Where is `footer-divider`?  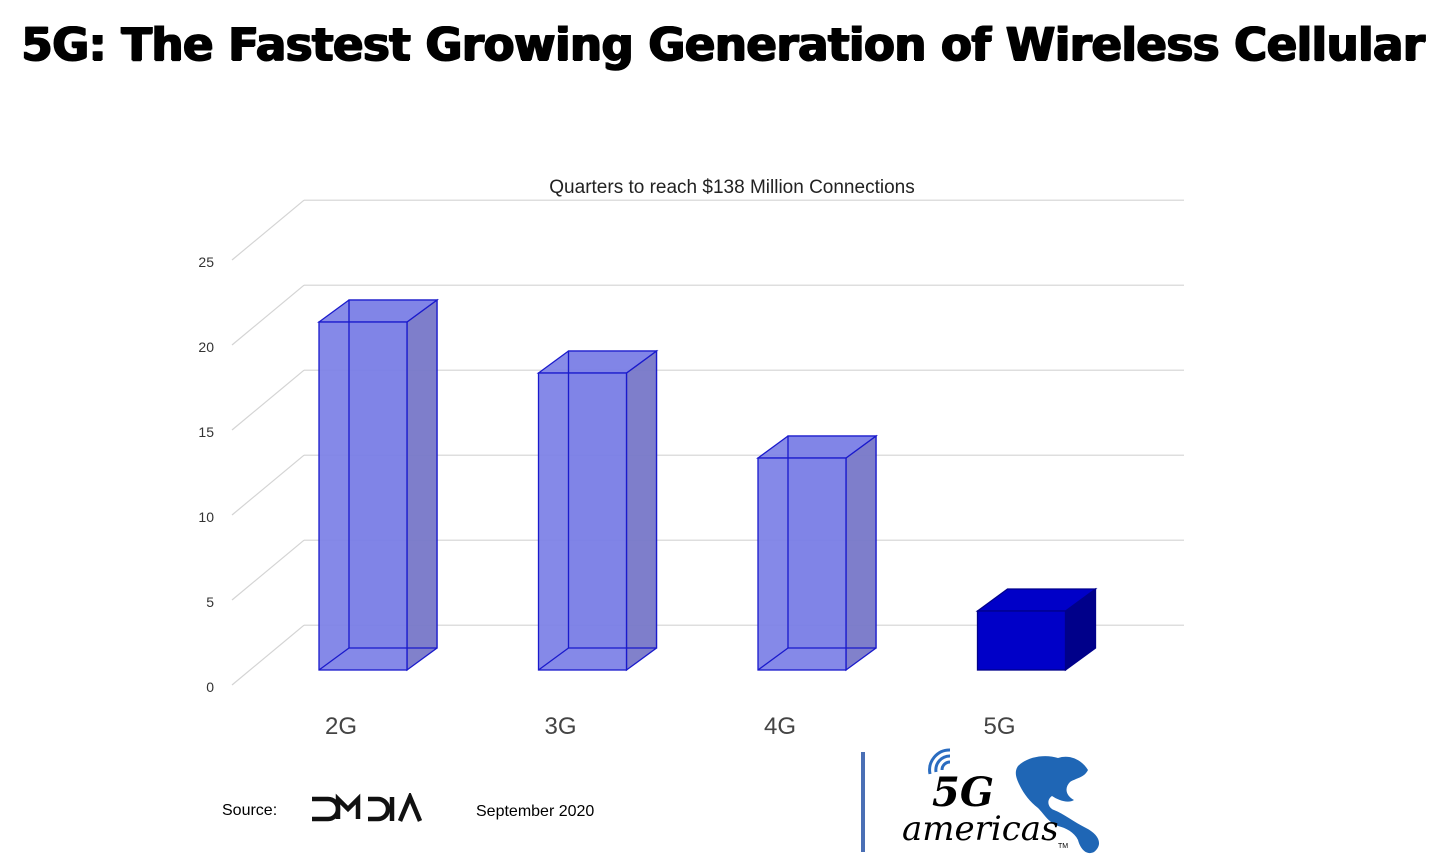
footer-divider is located at coordinates (863, 802).